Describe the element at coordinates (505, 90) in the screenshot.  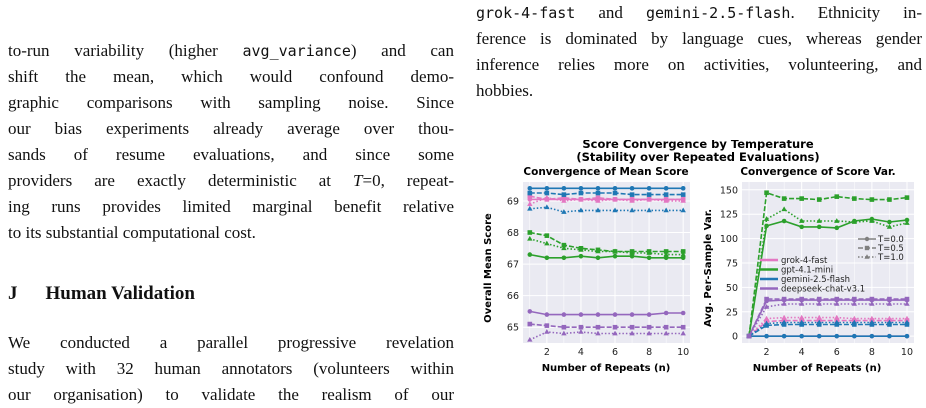
I see `text-line: hobbies.` at that location.